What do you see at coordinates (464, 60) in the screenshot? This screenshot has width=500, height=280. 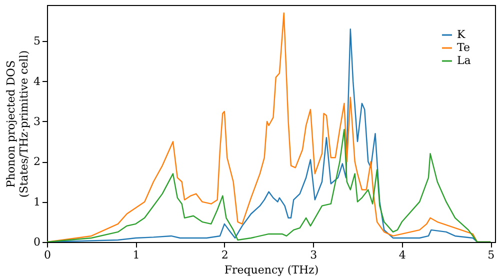 I see `legend-label: La` at bounding box center [464, 60].